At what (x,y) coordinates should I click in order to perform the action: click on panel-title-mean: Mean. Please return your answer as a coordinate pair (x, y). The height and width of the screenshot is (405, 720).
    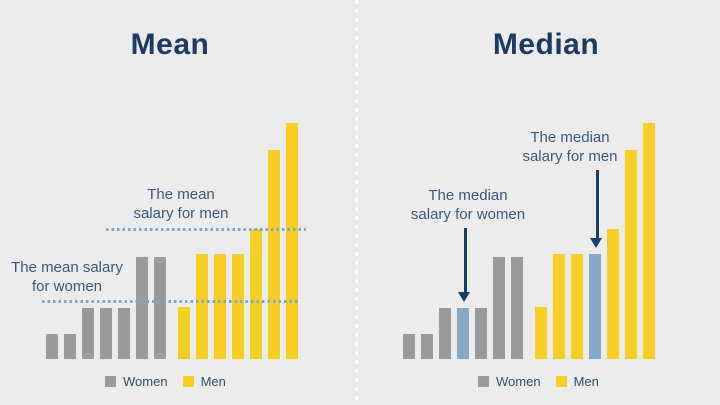
    Looking at the image, I should click on (170, 44).